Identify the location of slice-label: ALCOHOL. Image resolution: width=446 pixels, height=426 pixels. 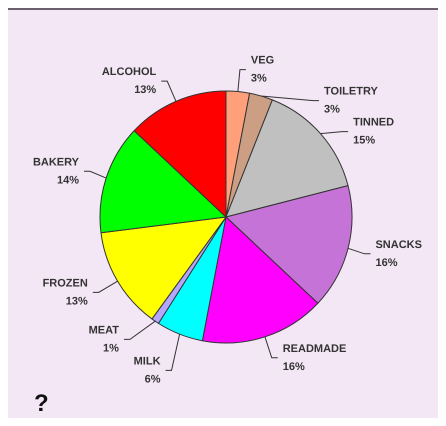
(129, 72).